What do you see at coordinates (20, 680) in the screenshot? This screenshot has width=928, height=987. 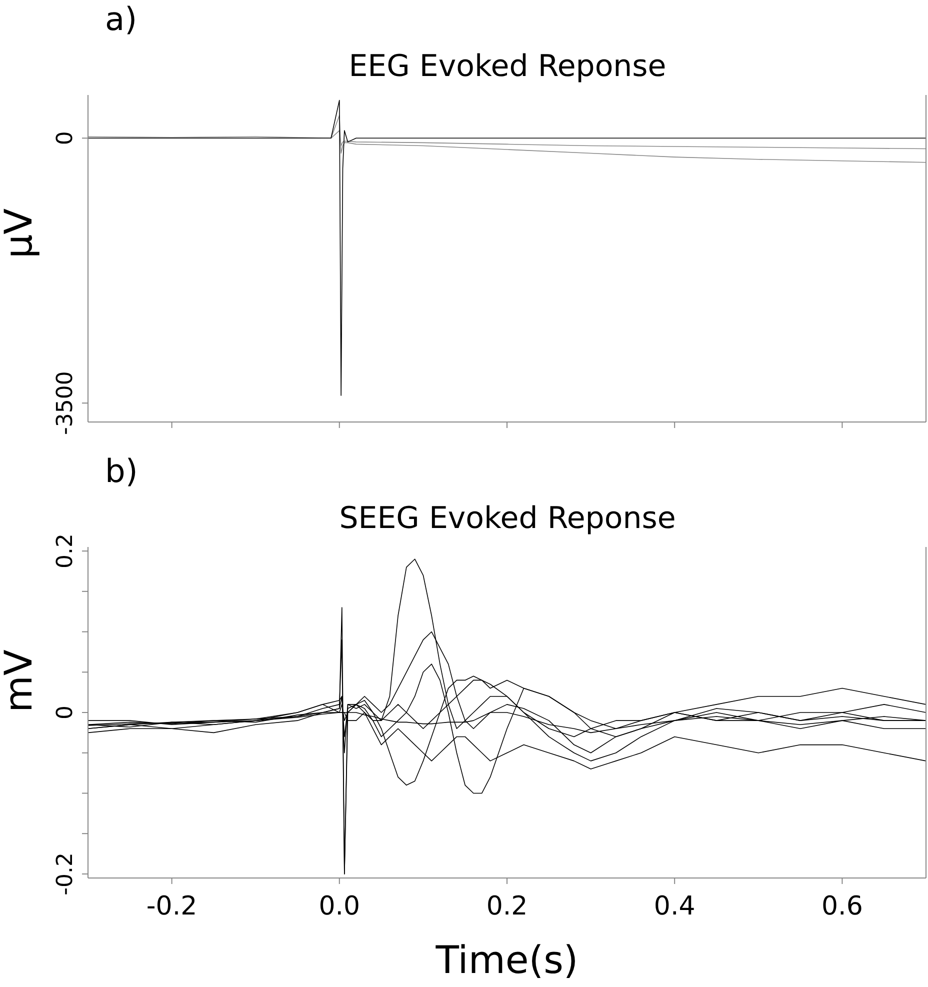 I see `y-axis-title: mV` at bounding box center [20, 680].